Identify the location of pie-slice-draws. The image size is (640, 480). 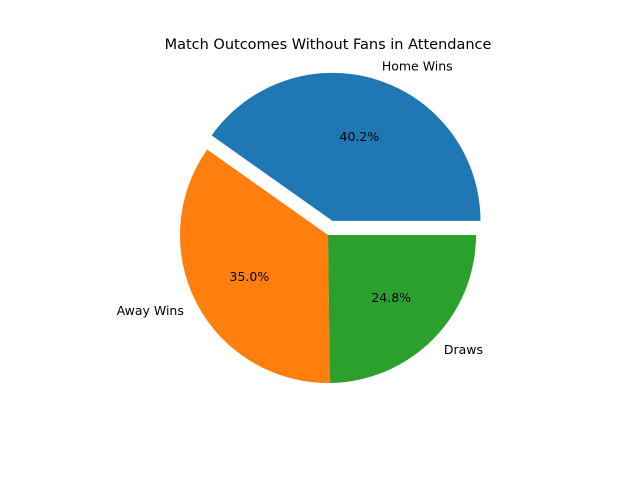
(402, 309).